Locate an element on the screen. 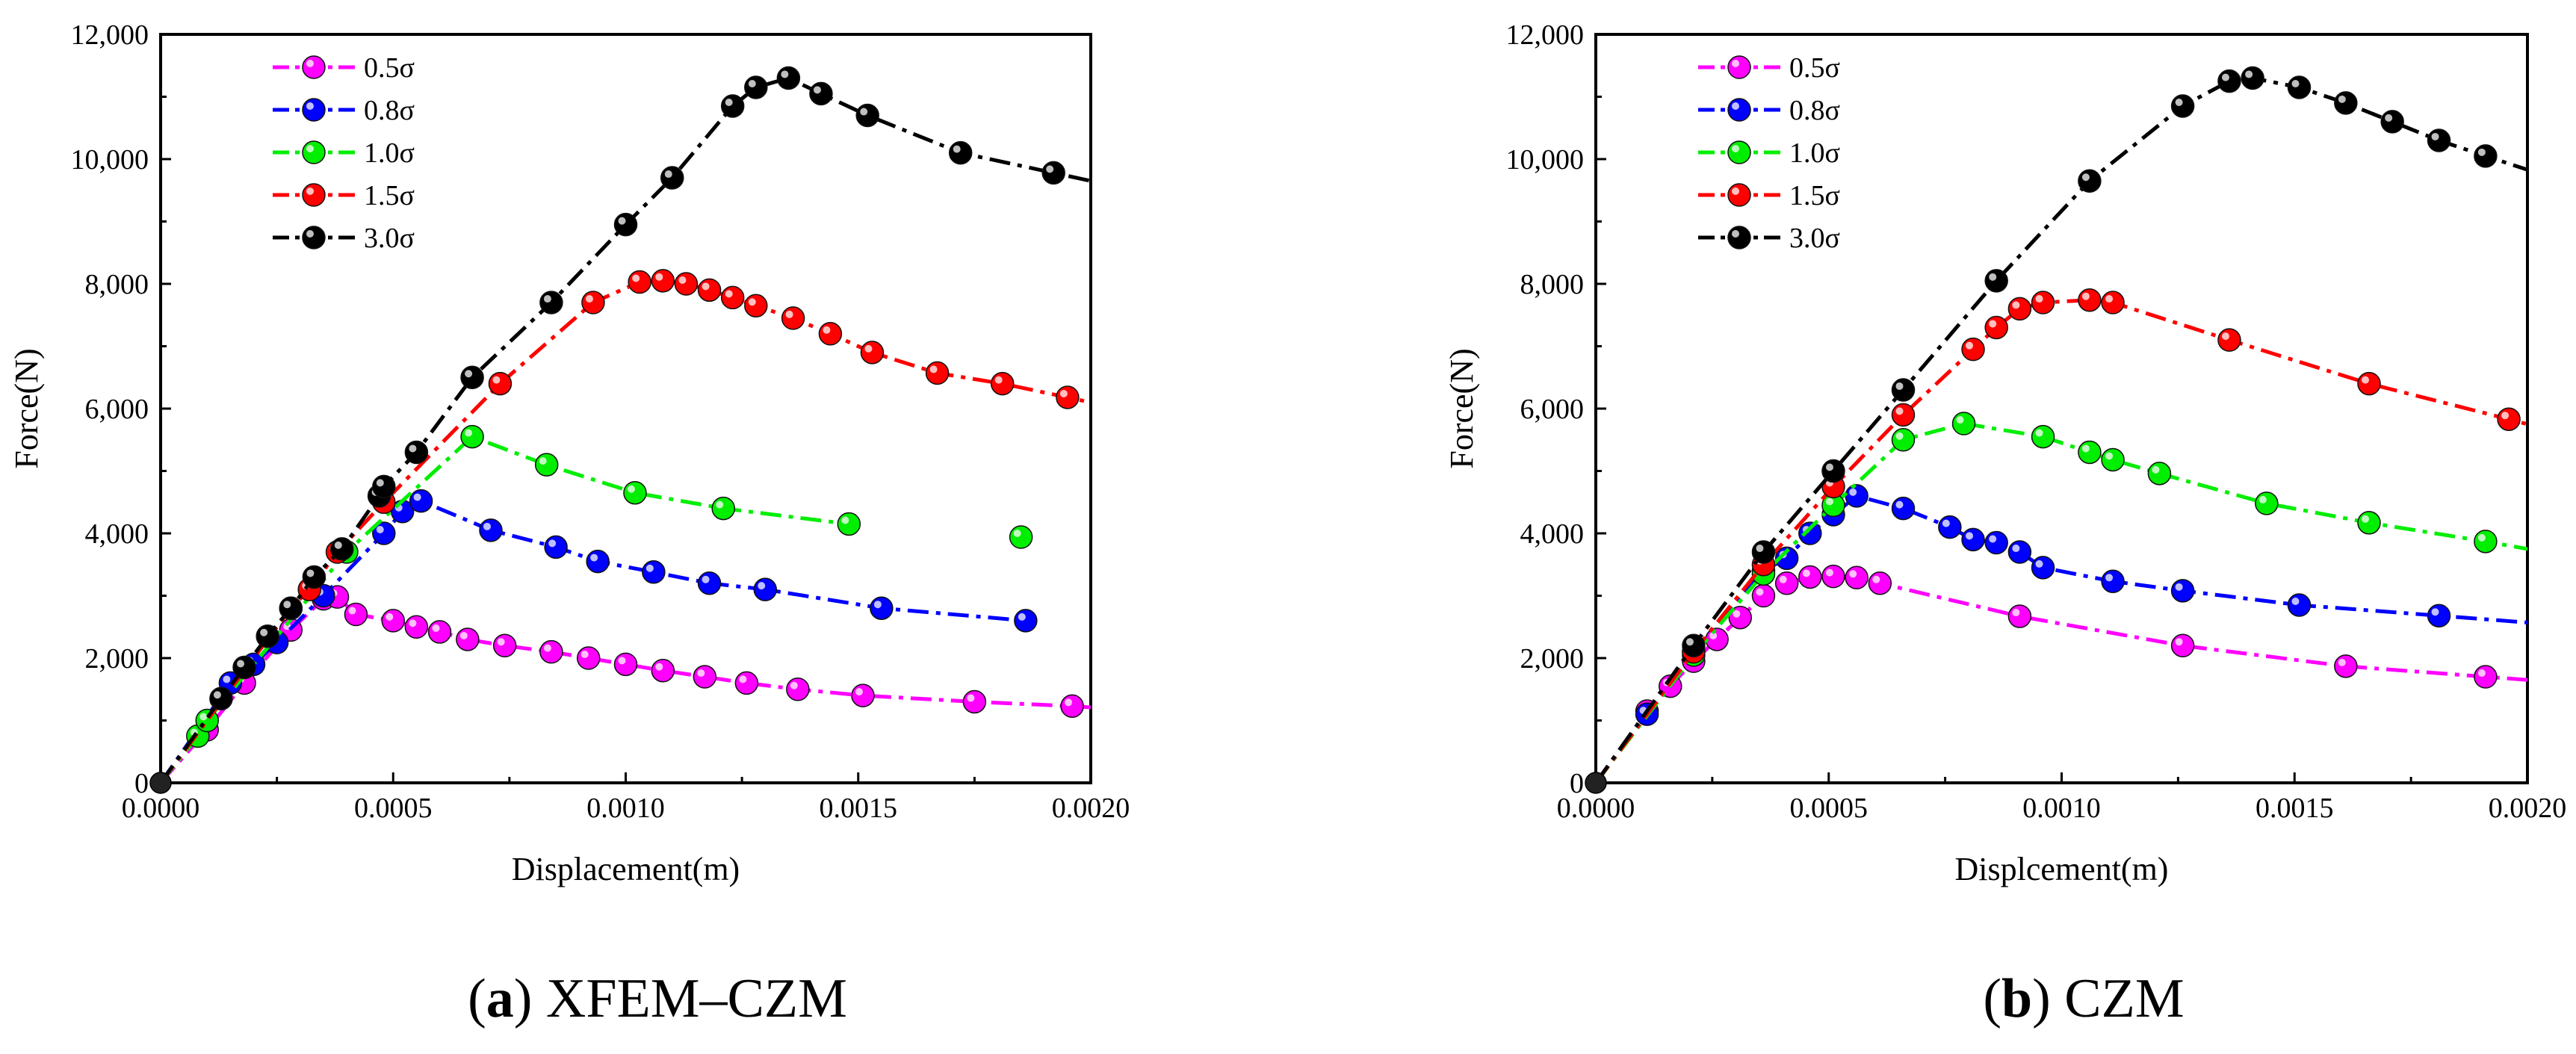 The height and width of the screenshot is (1054, 2576). legend-label: 0.8σ is located at coordinates (1814, 110).